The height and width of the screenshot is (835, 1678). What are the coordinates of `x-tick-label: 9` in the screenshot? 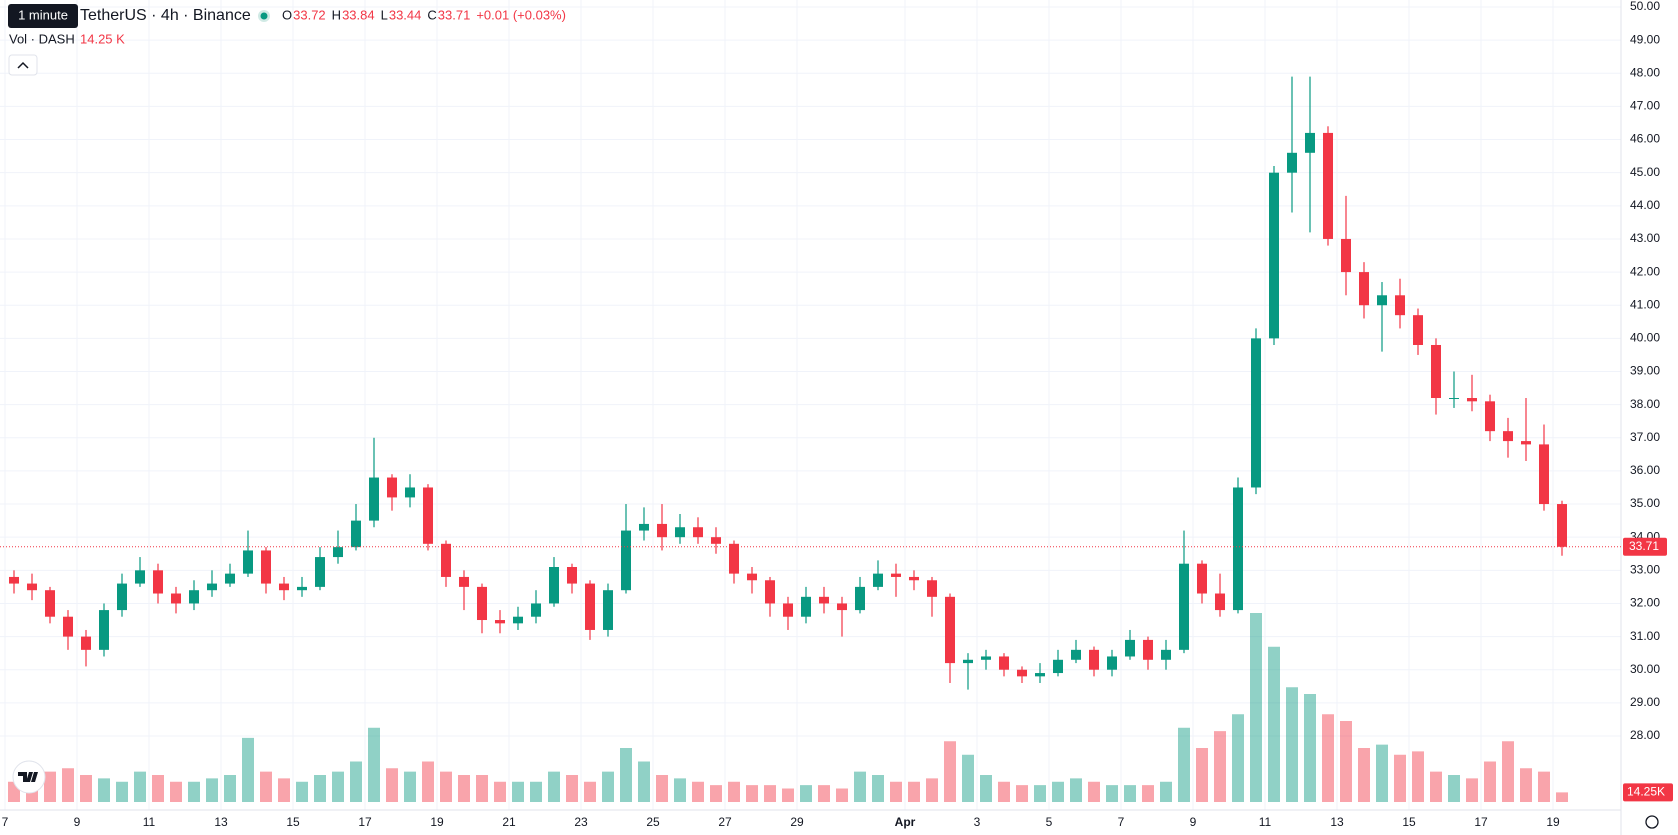 It's located at (1193, 822).